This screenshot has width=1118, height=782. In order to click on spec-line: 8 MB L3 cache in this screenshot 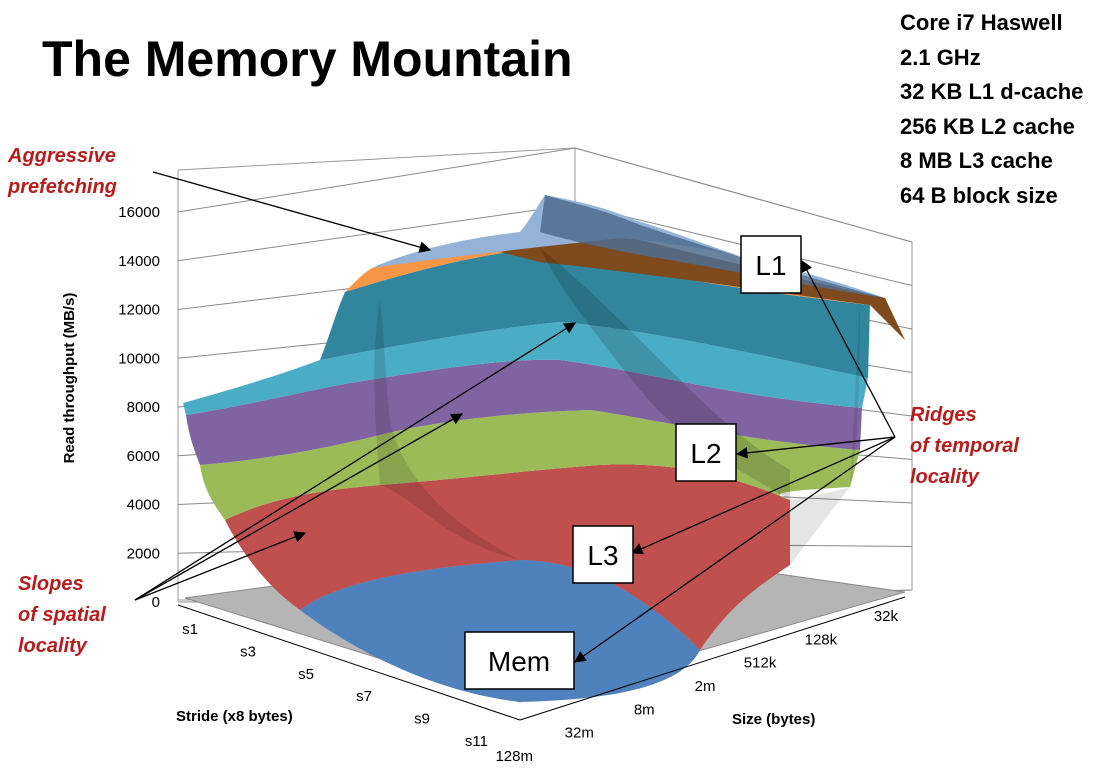, I will do `click(976, 160)`.